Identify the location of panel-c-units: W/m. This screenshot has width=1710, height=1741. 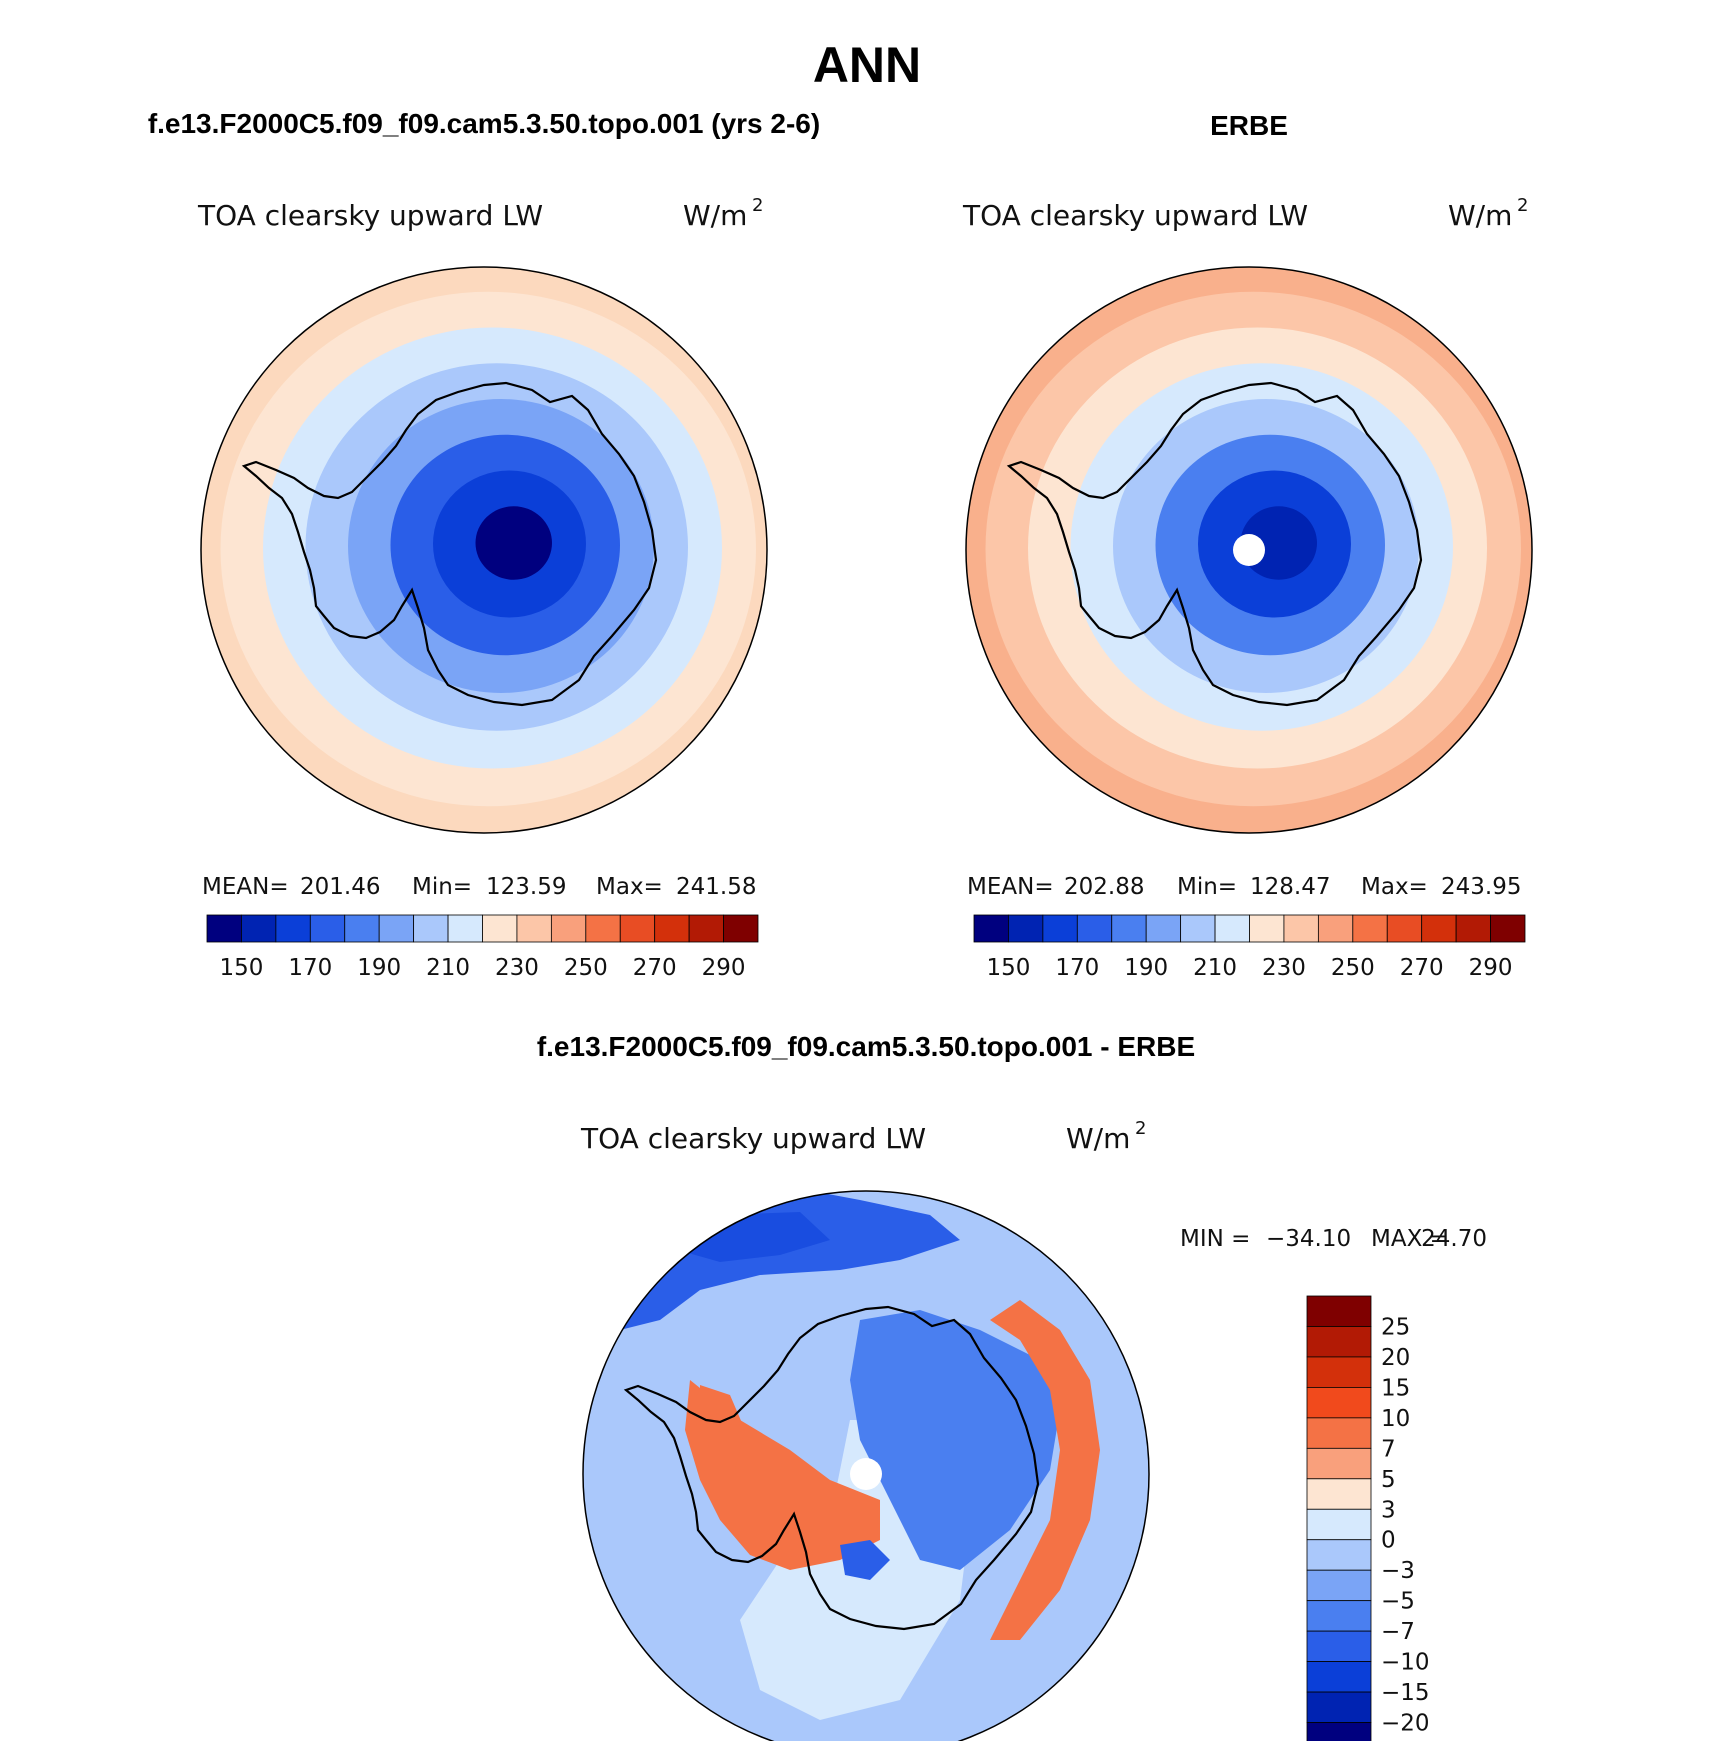
(1098, 1138).